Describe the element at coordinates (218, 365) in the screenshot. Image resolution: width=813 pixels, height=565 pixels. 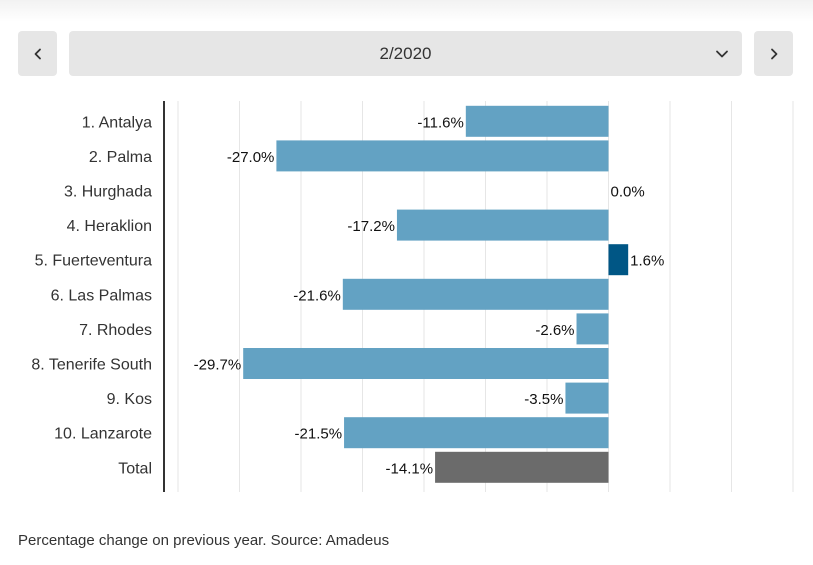
I see `value-label: -29.7%` at that location.